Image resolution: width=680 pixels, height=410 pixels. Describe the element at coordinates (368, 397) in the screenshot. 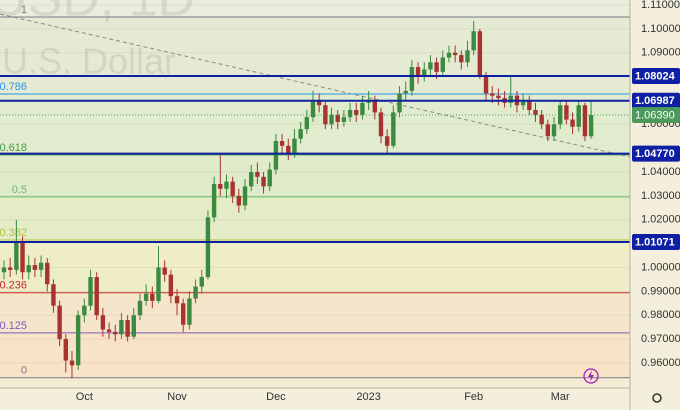

I see `x-tick-label: 2023` at that location.